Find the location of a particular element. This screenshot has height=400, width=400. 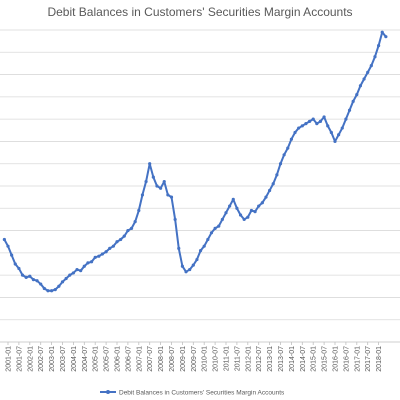

x-tick-label: 2017-07 is located at coordinates (368, 359).